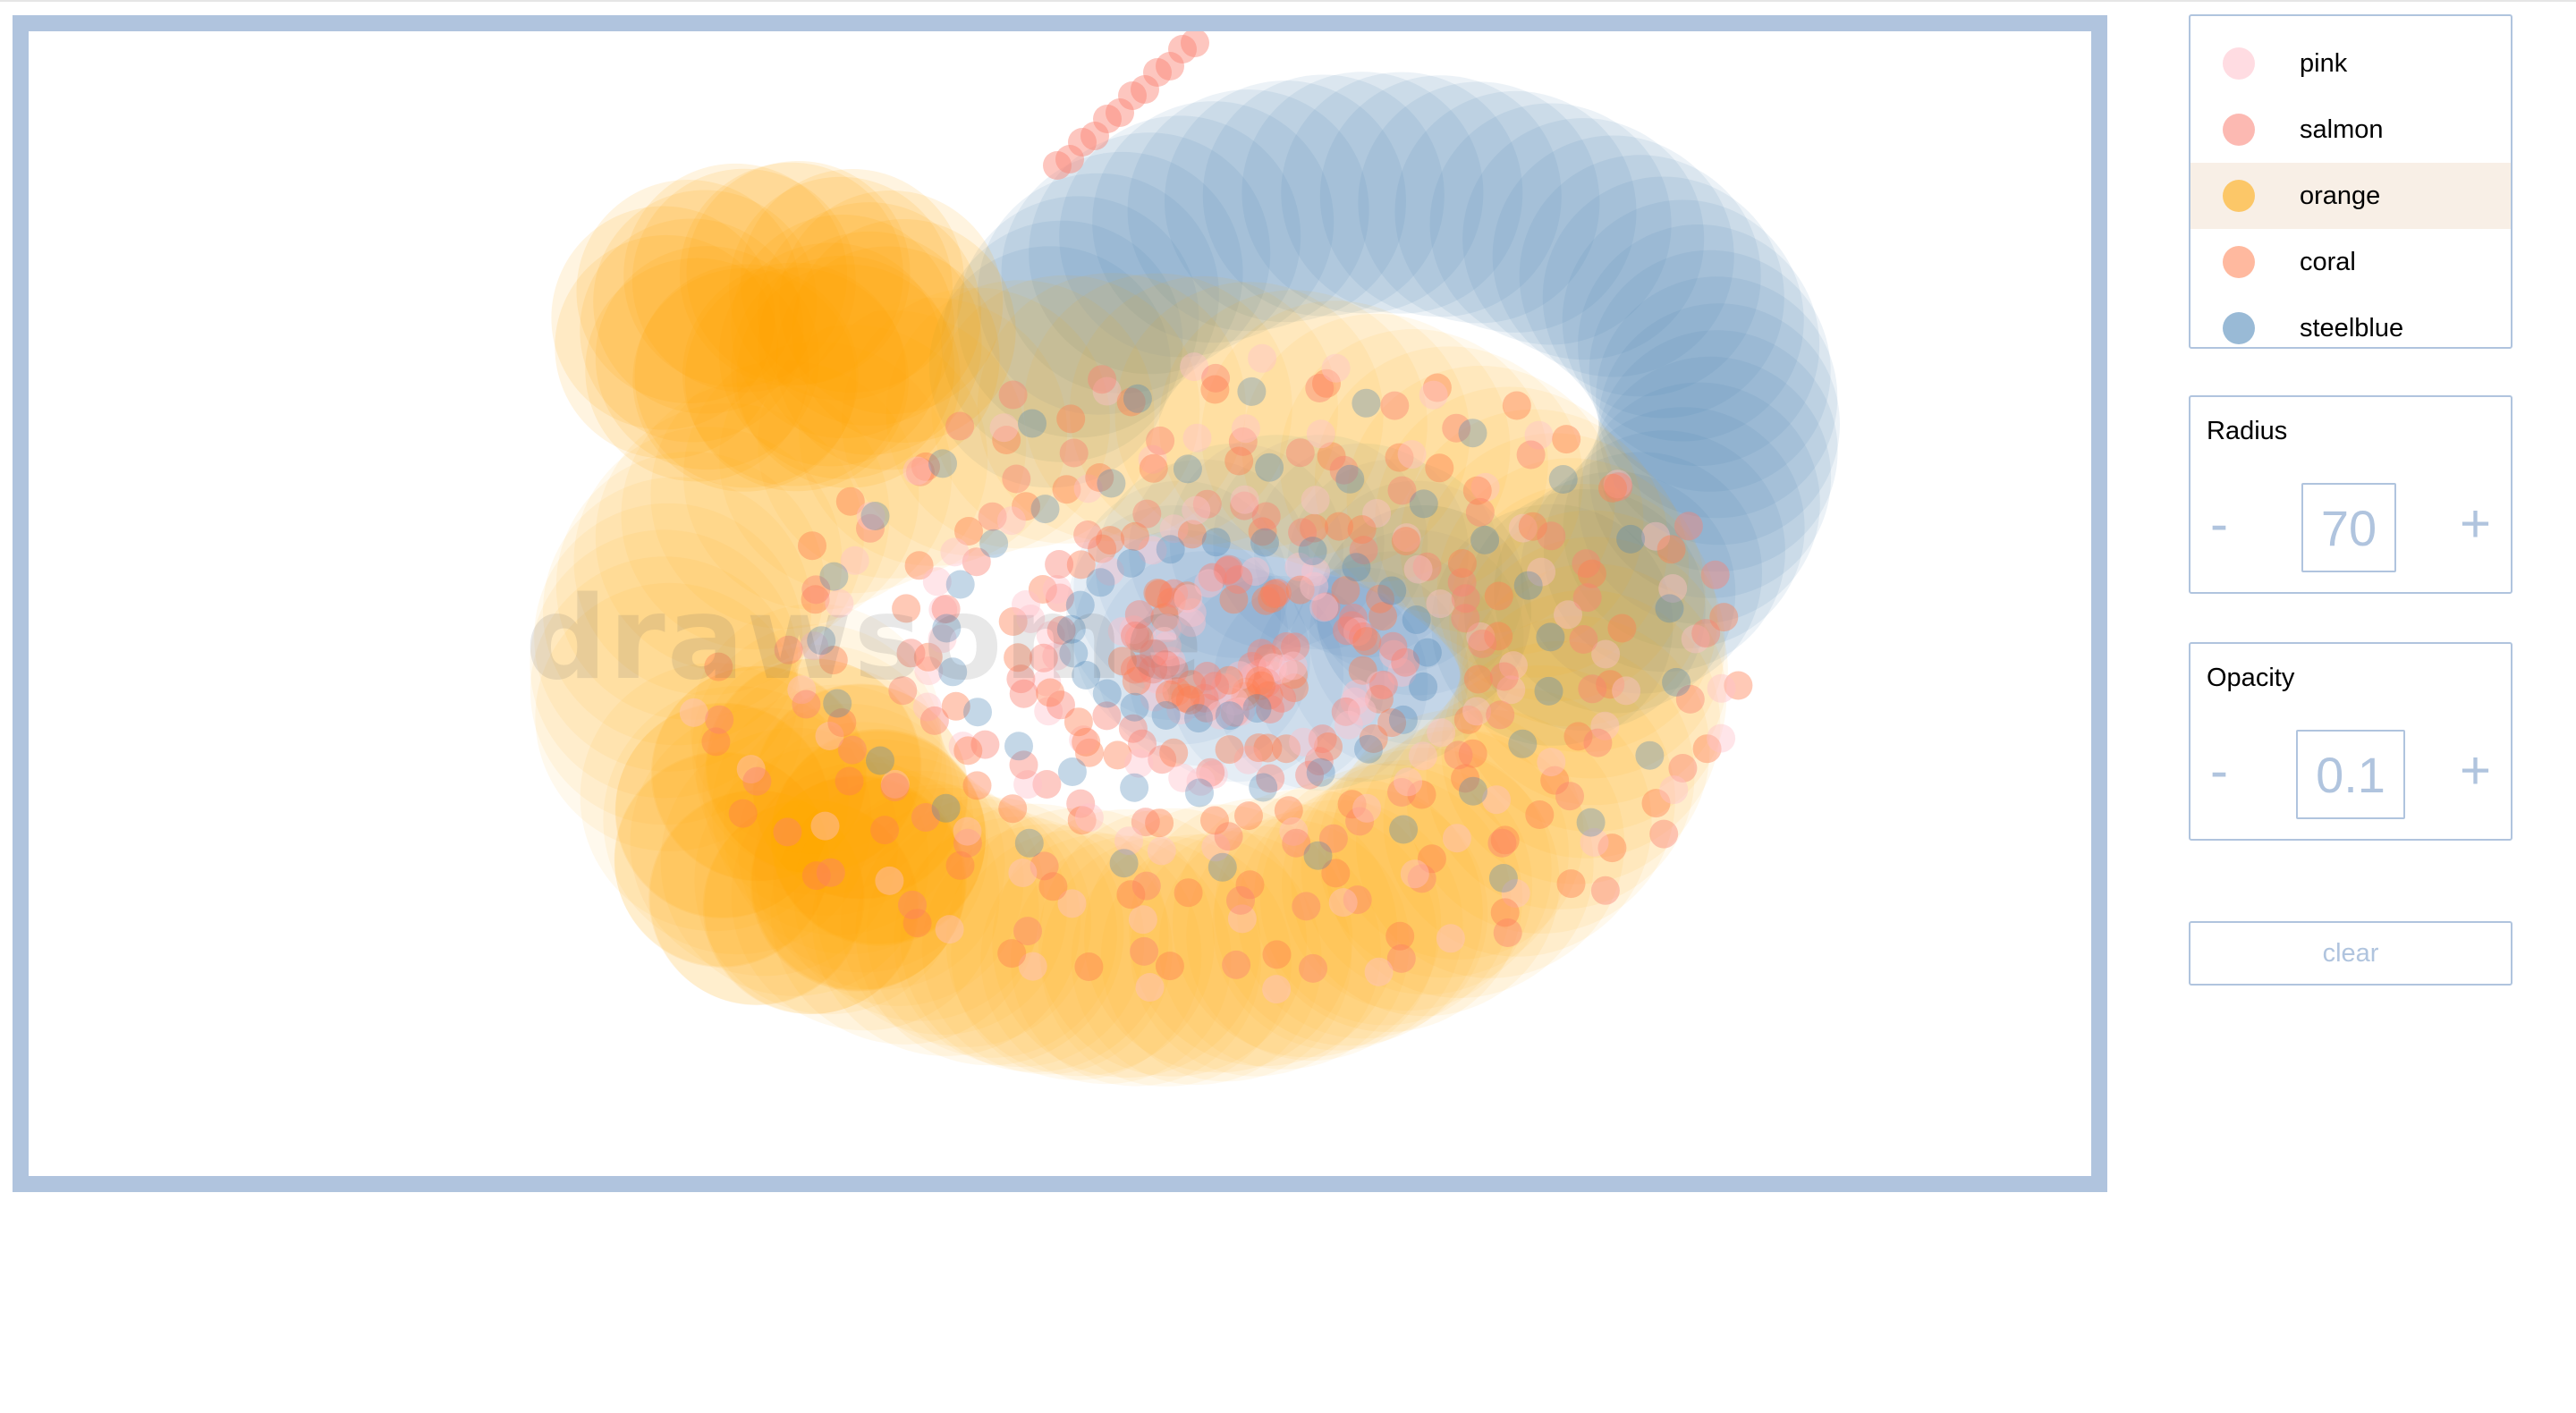  What do you see at coordinates (2348, 527) in the screenshot?
I see `radius-value: 70` at bounding box center [2348, 527].